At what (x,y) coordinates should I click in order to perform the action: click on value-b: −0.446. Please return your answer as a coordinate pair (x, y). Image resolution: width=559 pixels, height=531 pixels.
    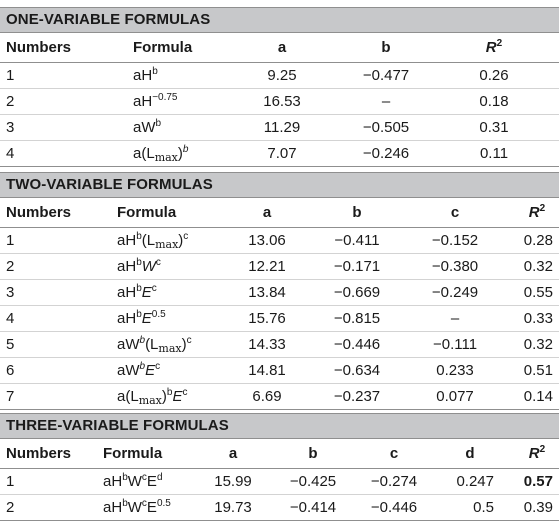
    Looking at the image, I should click on (357, 344).